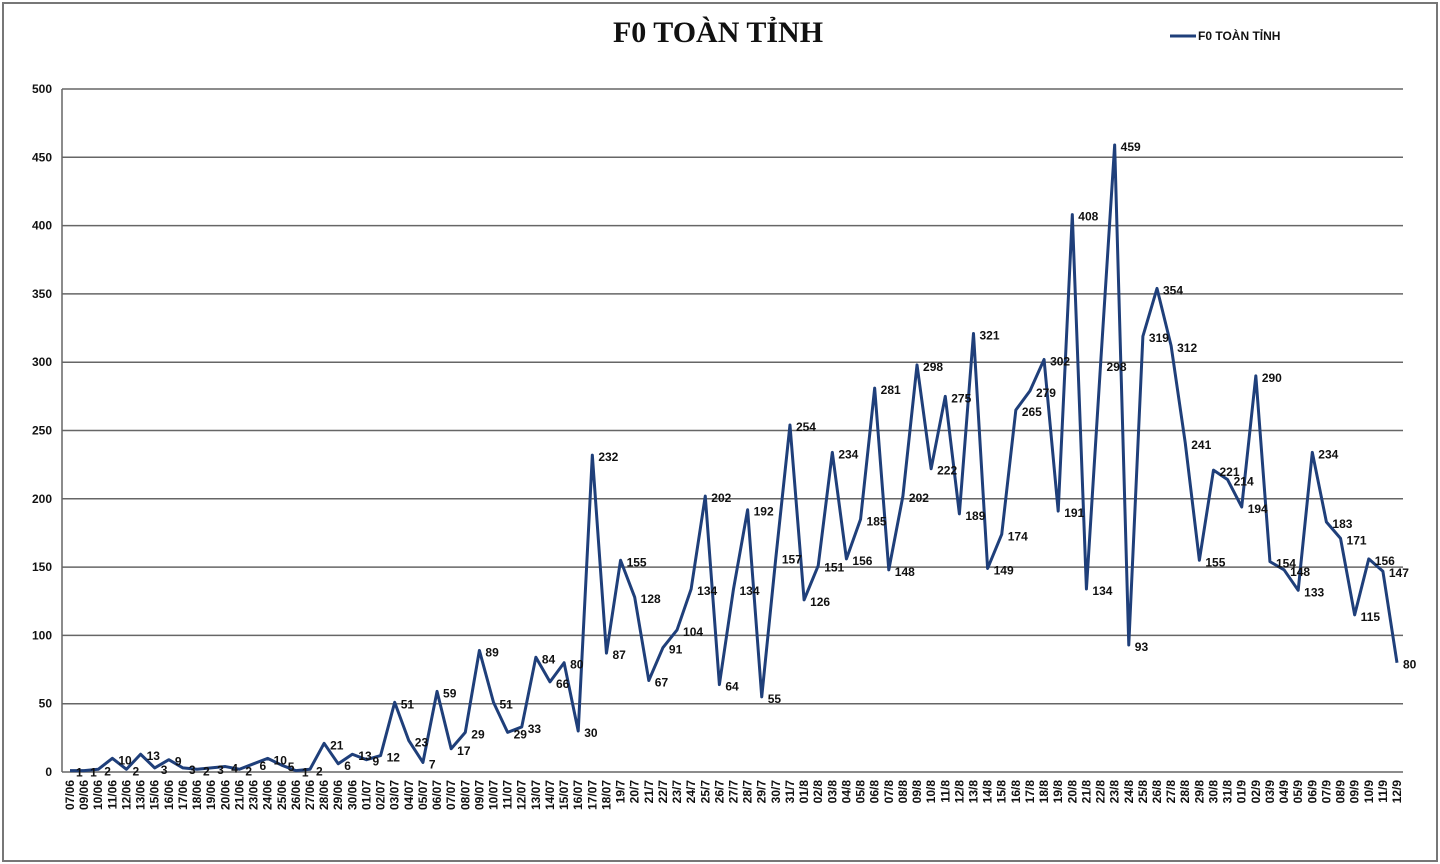 The height and width of the screenshot is (864, 1440). Describe the element at coordinates (1228, 792) in the screenshot. I see `x-tick-label: 31/8` at that location.